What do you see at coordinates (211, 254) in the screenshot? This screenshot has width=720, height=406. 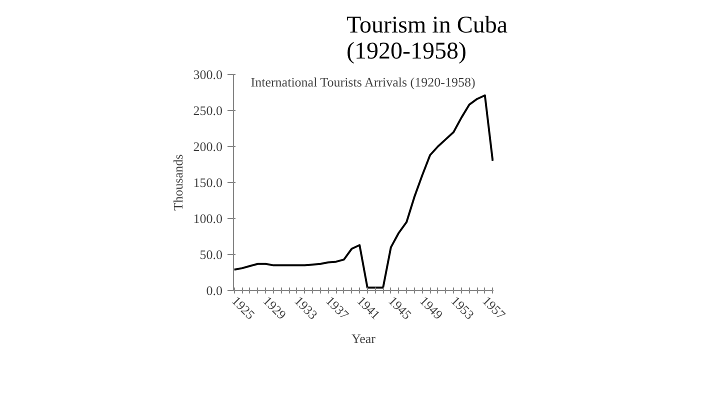 I see `y-tick-label: 50.0` at bounding box center [211, 254].